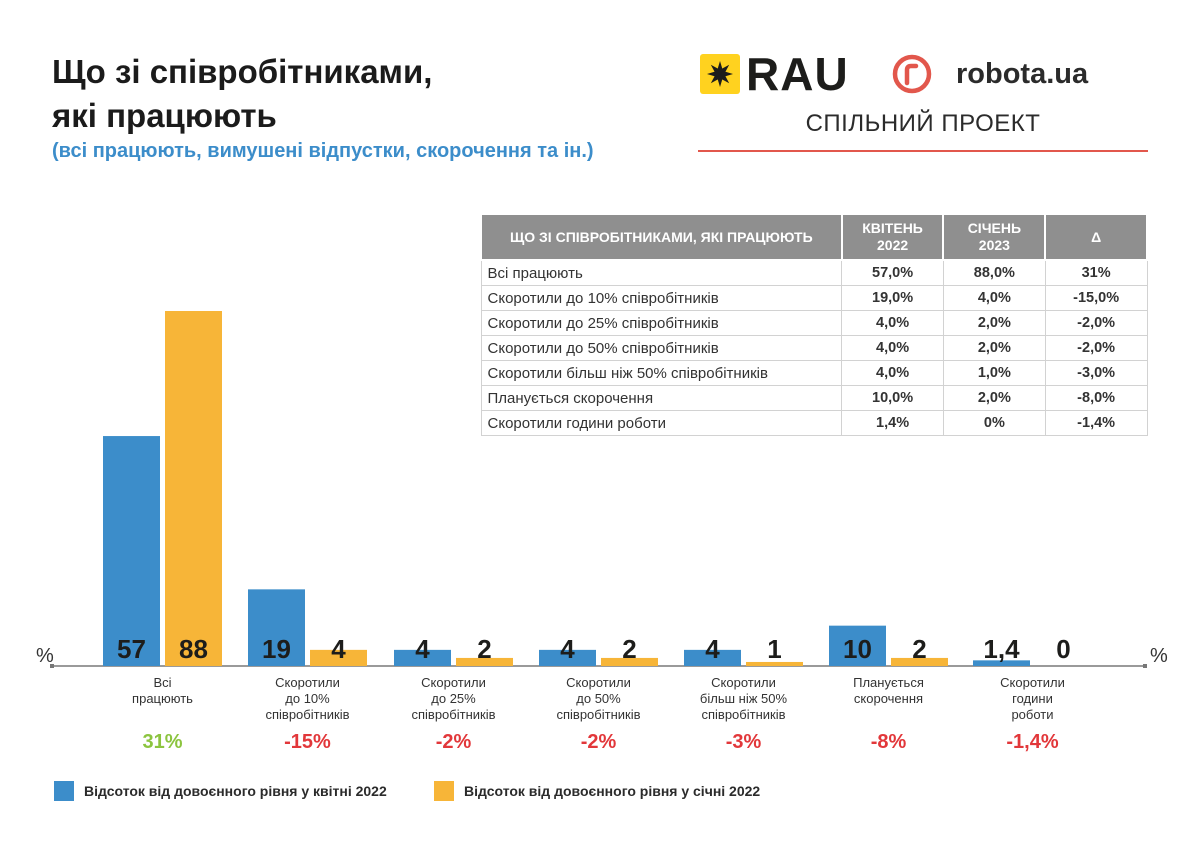 The width and height of the screenshot is (1200, 849). I want to click on axis-unit-right: %, so click(1159, 656).